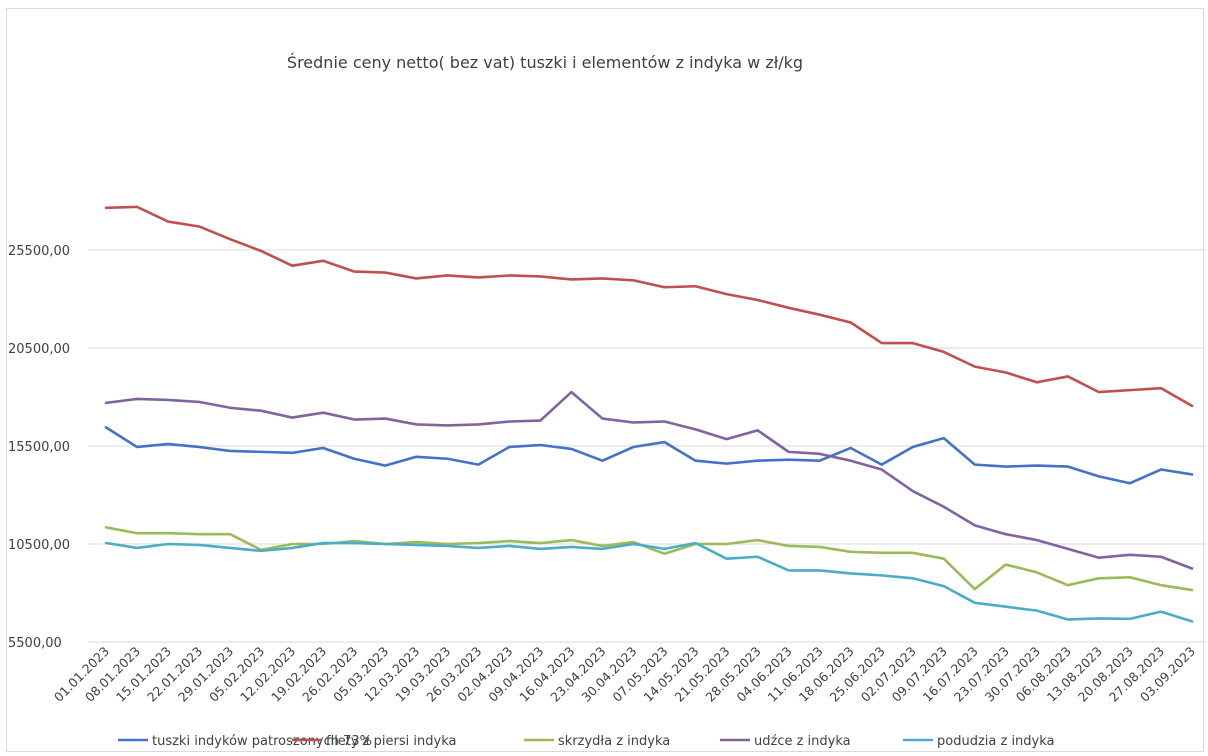 The image size is (1208, 756). I want to click on y-tick-label: 25500,00, so click(39, 251).